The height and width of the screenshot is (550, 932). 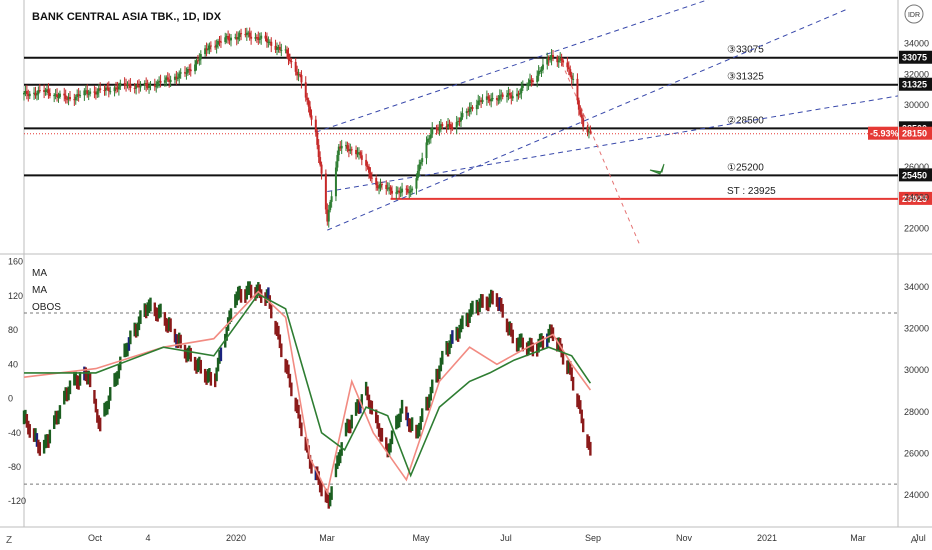 I want to click on time-tick-2: 2020, so click(x=236, y=538).